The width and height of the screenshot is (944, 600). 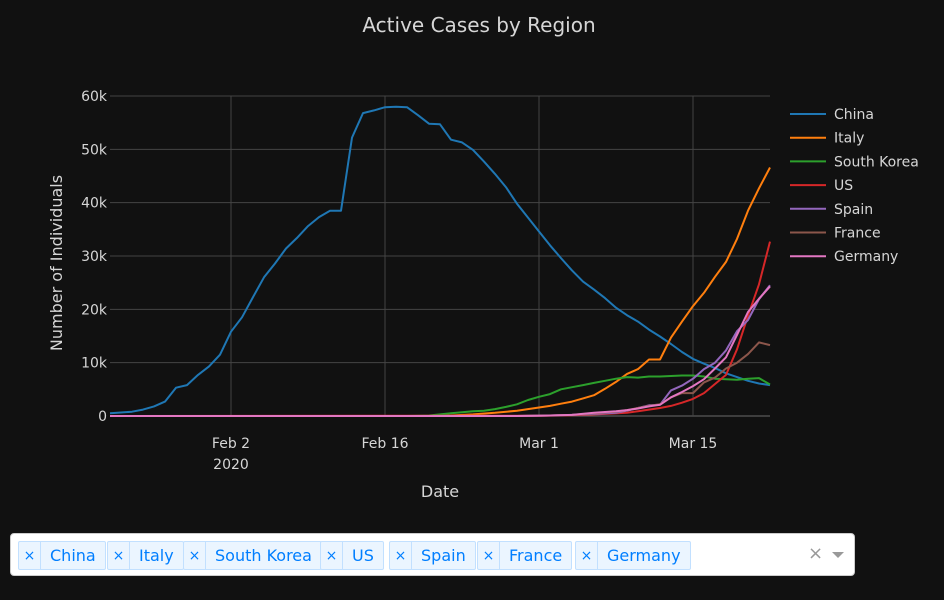 I want to click on y-tick-label: 30k, so click(x=94, y=257).